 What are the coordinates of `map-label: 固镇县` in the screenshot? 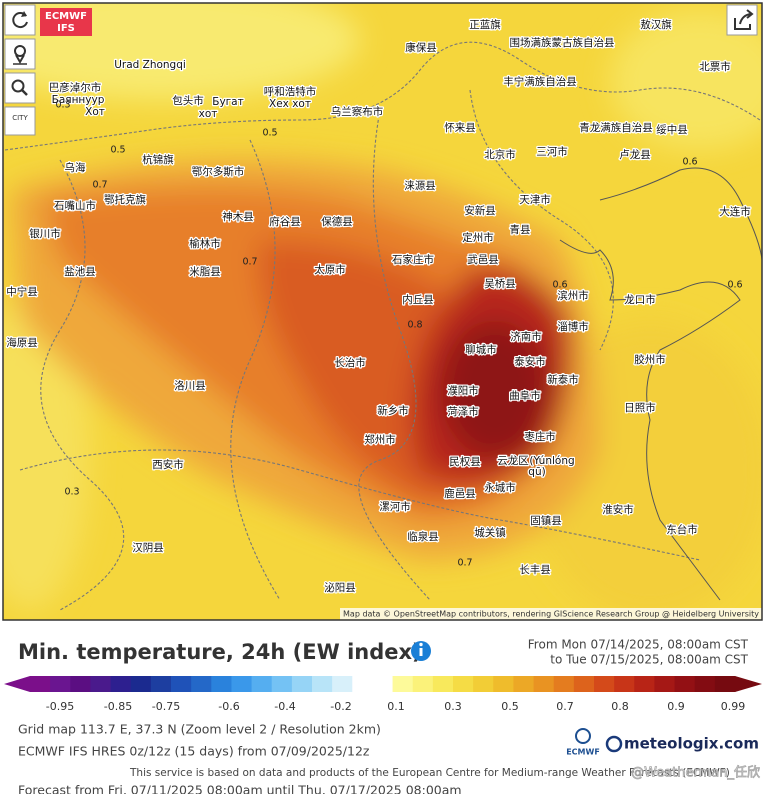 It's located at (546, 520).